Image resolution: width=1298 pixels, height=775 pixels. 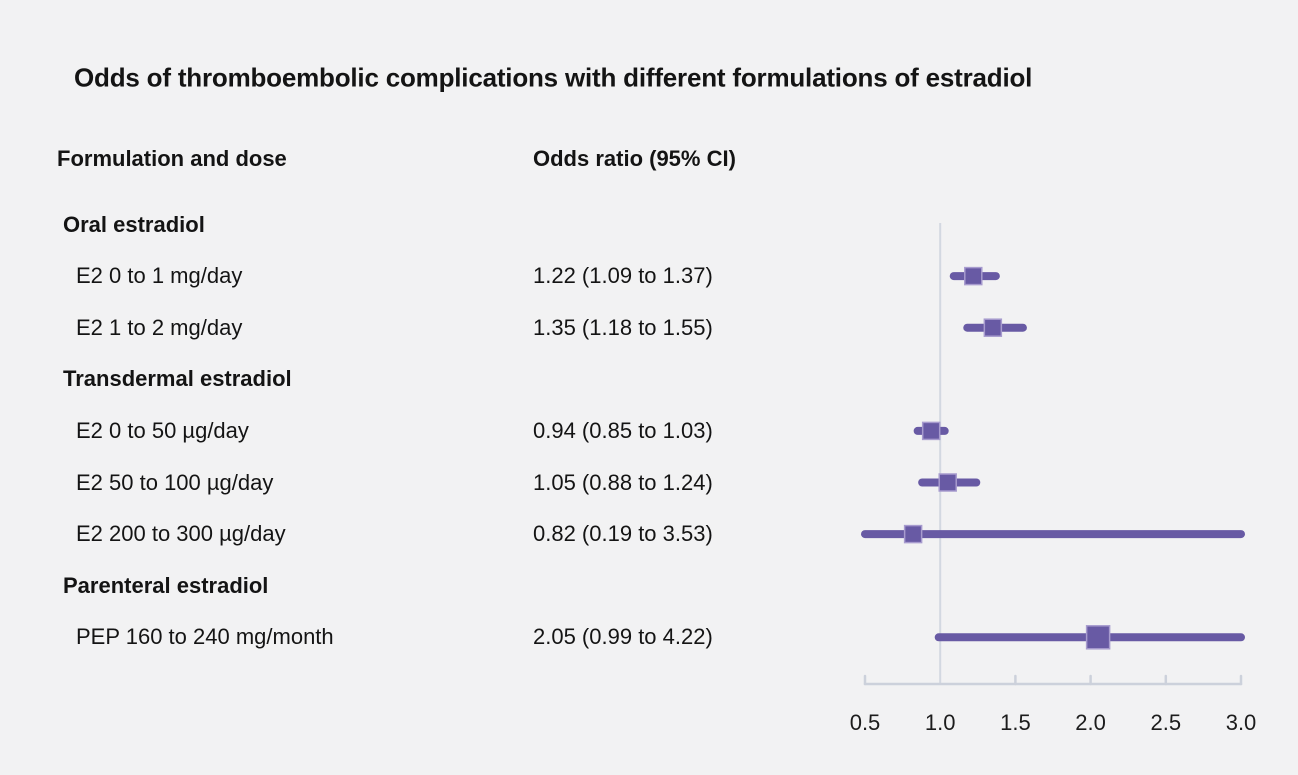 I want to click on row-label: E2 1 to 2 mg/day, so click(x=159, y=327).